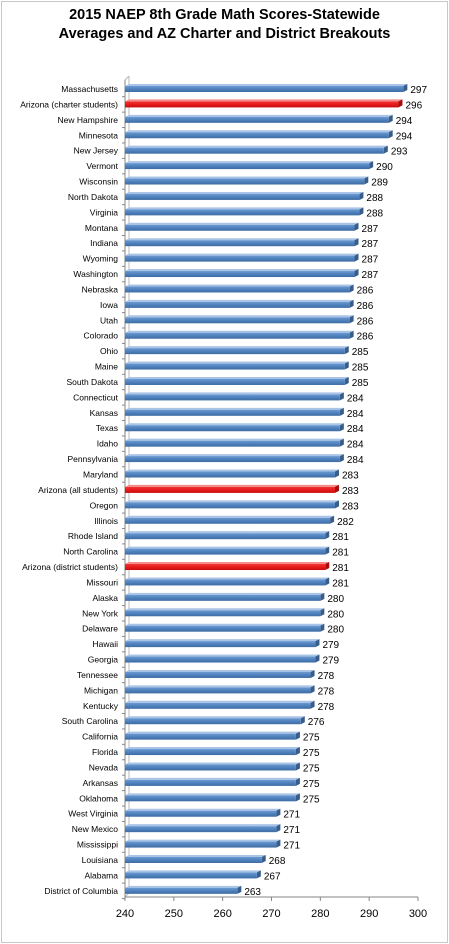 The height and width of the screenshot is (944, 449). Describe the element at coordinates (252, 892) in the screenshot. I see `value-label: 263` at that location.